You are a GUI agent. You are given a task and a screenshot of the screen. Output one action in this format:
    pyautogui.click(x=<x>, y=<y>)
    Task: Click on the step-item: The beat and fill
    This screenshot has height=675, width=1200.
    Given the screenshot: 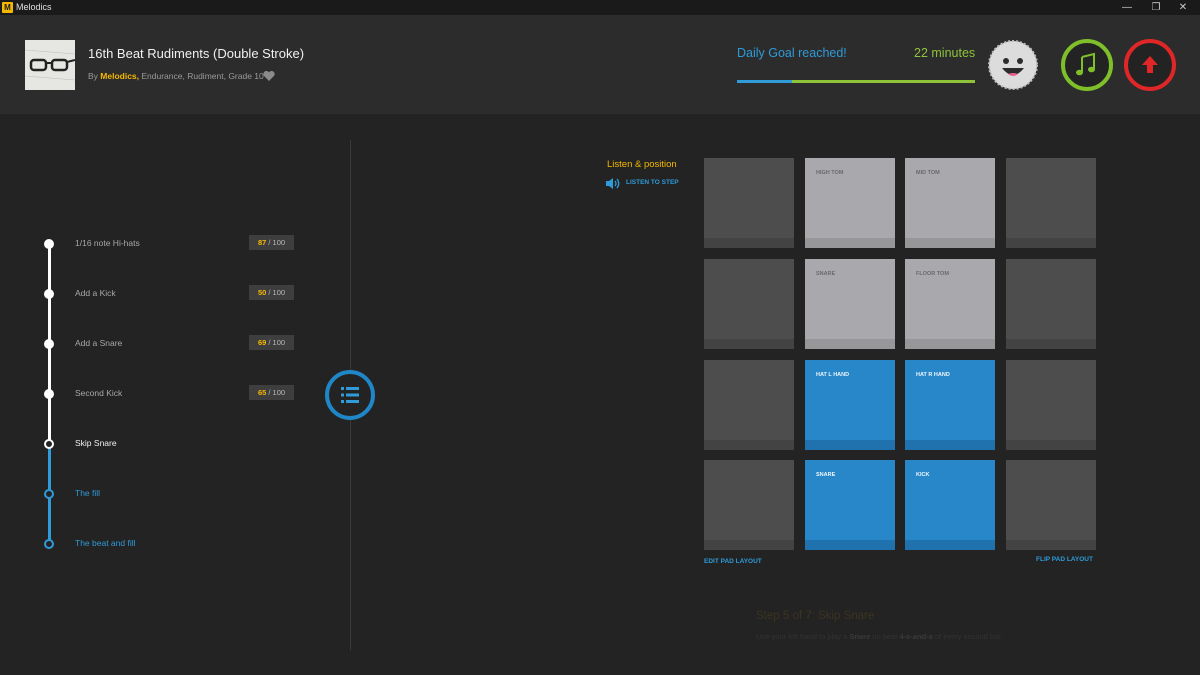 What is the action you would take?
    pyautogui.click(x=150, y=544)
    